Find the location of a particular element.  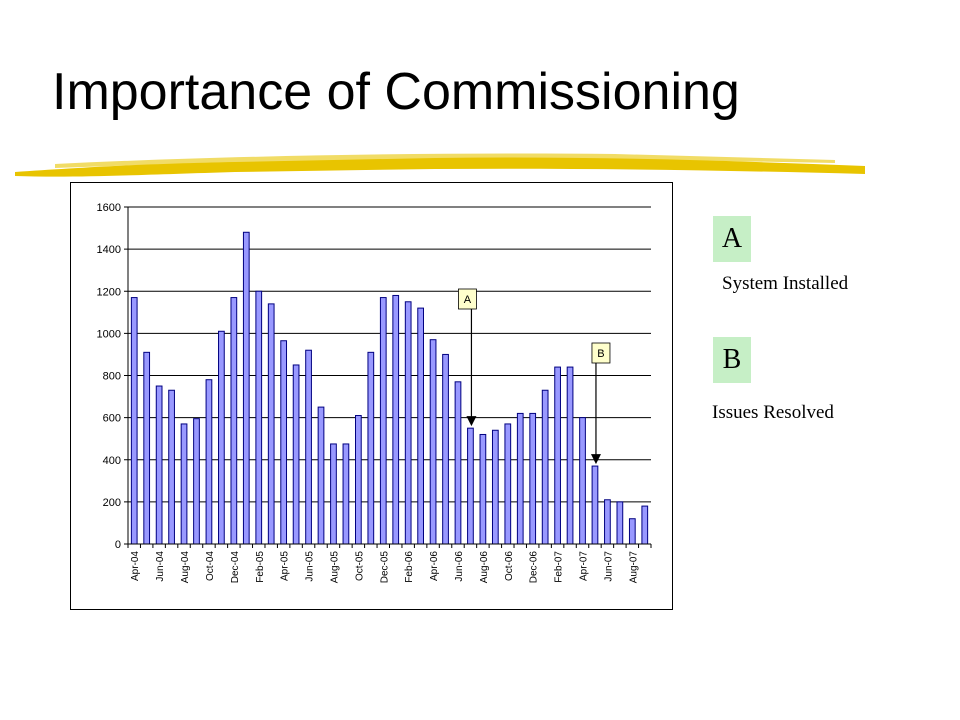

annotations: AB is located at coordinates (534, 376).